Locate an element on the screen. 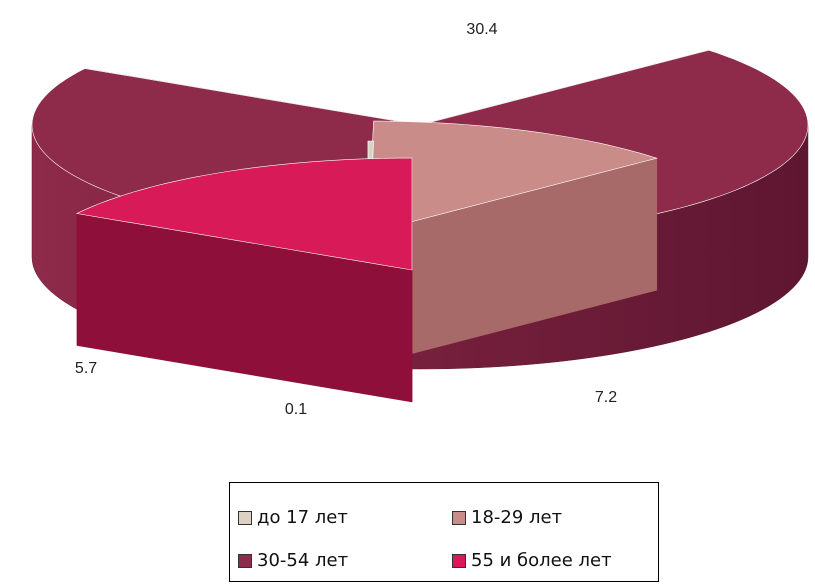 The width and height of the screenshot is (815, 588). legend-label-0: до 17 лет is located at coordinates (302, 517).